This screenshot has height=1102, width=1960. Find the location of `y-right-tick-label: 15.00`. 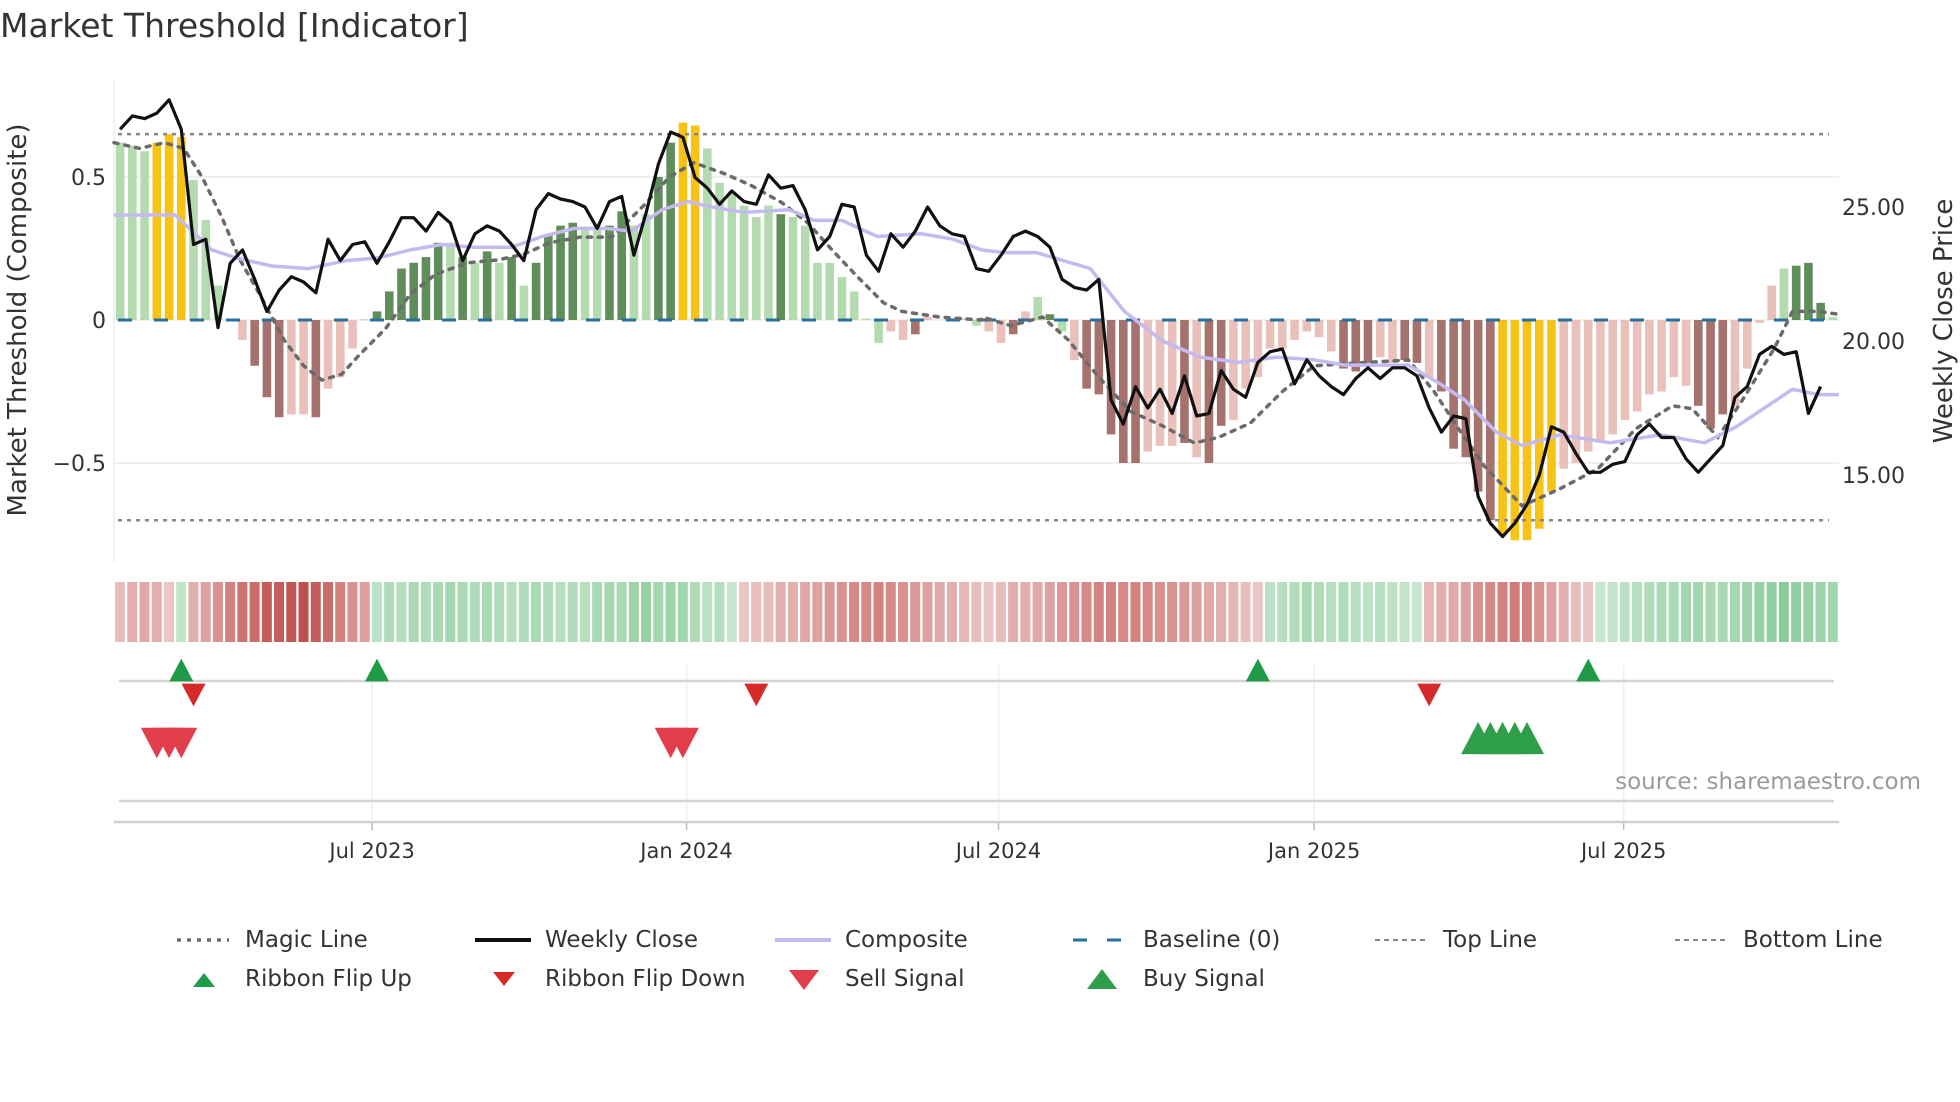

y-right-tick-label: 15.00 is located at coordinates (1873, 476).